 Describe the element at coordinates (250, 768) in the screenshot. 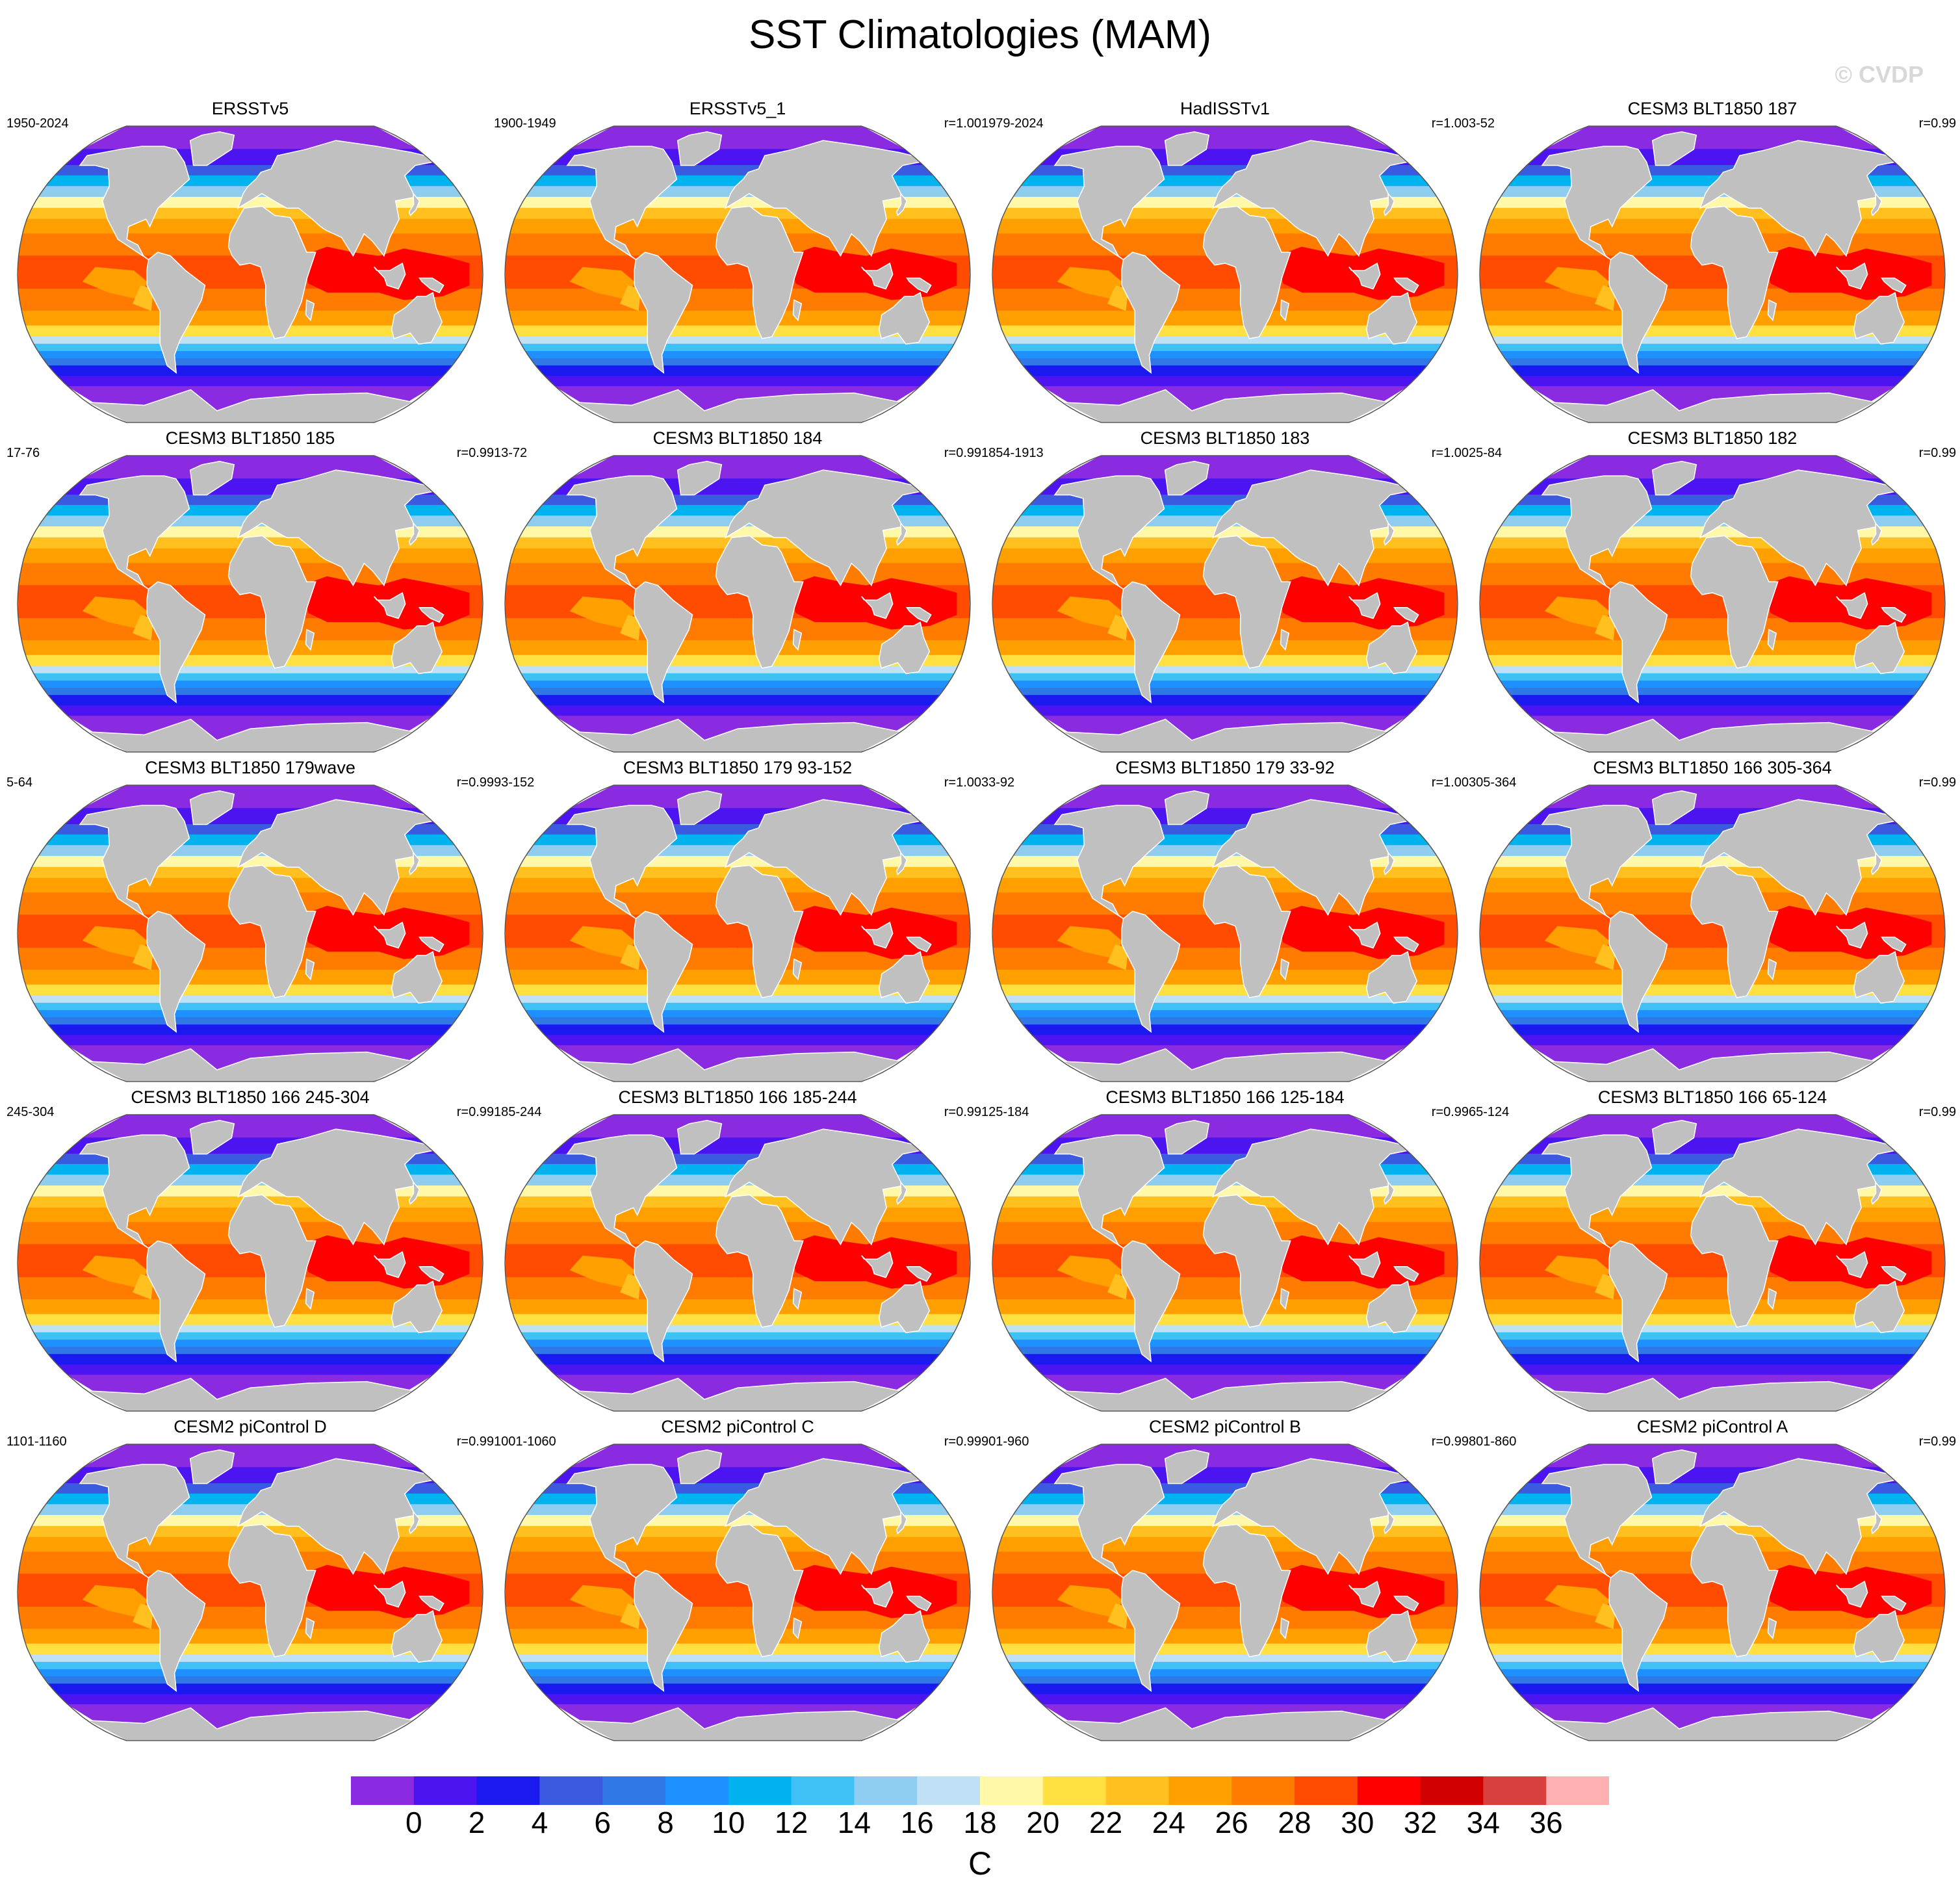

I see `panel-title: CESM3 BLT1850 179wave` at that location.